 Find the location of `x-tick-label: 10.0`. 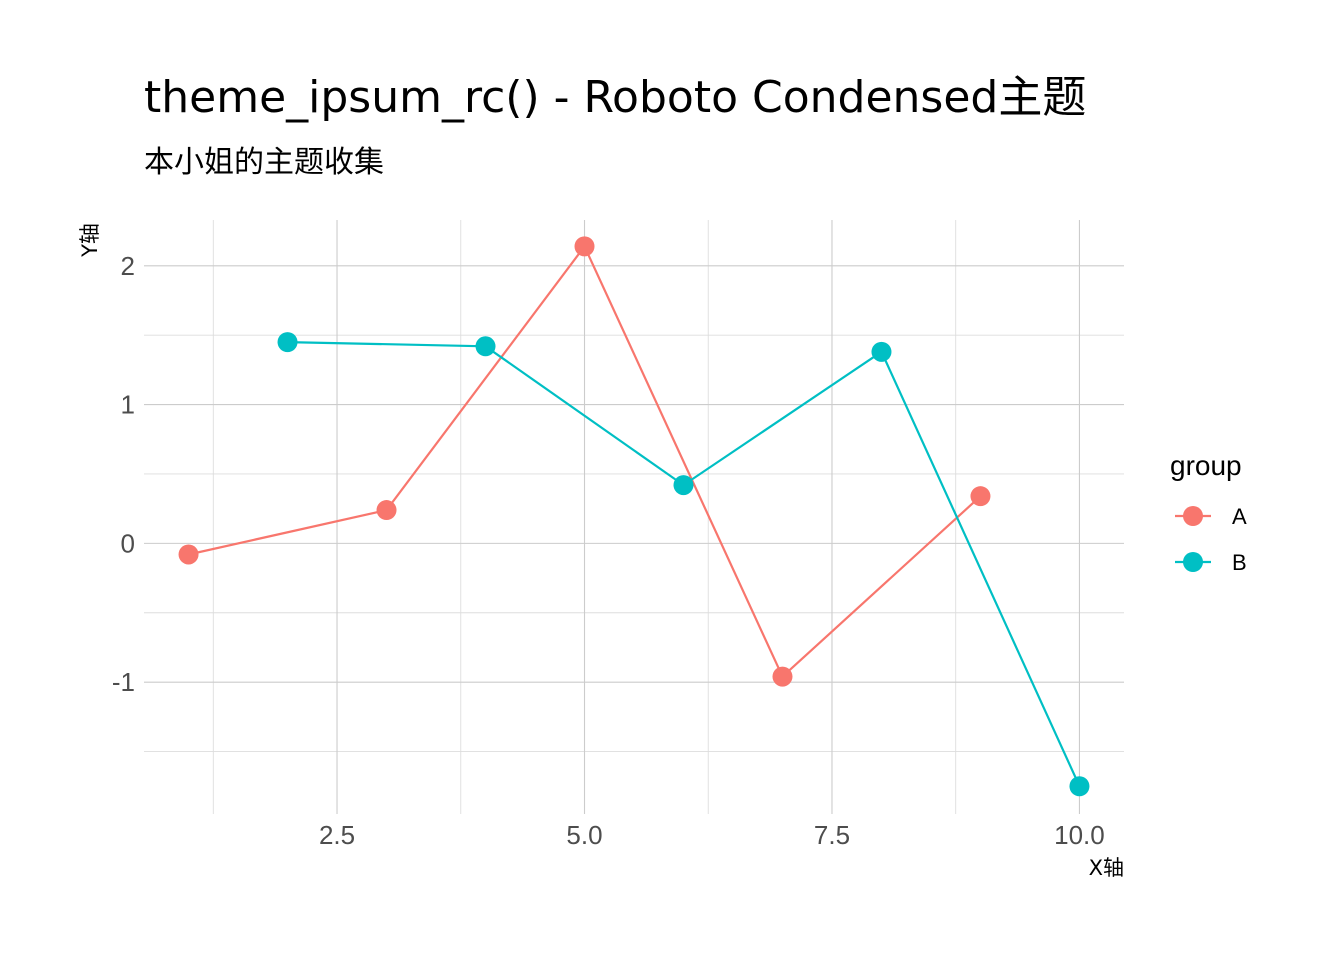

x-tick-label: 10.0 is located at coordinates (1079, 835).